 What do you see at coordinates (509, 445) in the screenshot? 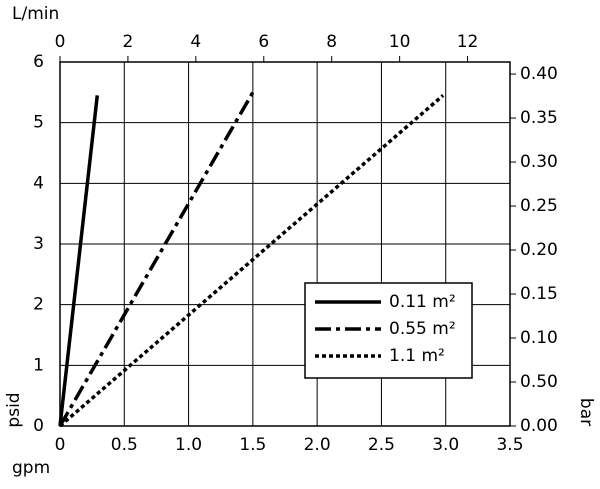
I see `x-tick-label: 3.5` at bounding box center [509, 445].